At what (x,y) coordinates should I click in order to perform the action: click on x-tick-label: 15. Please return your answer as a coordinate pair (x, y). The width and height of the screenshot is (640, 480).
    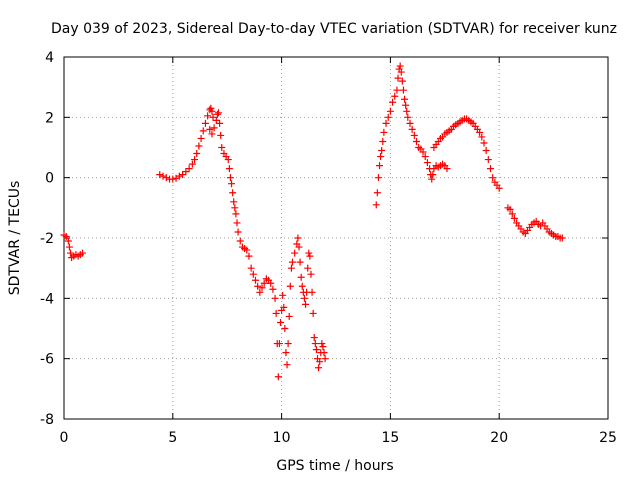
    Looking at the image, I should click on (390, 438).